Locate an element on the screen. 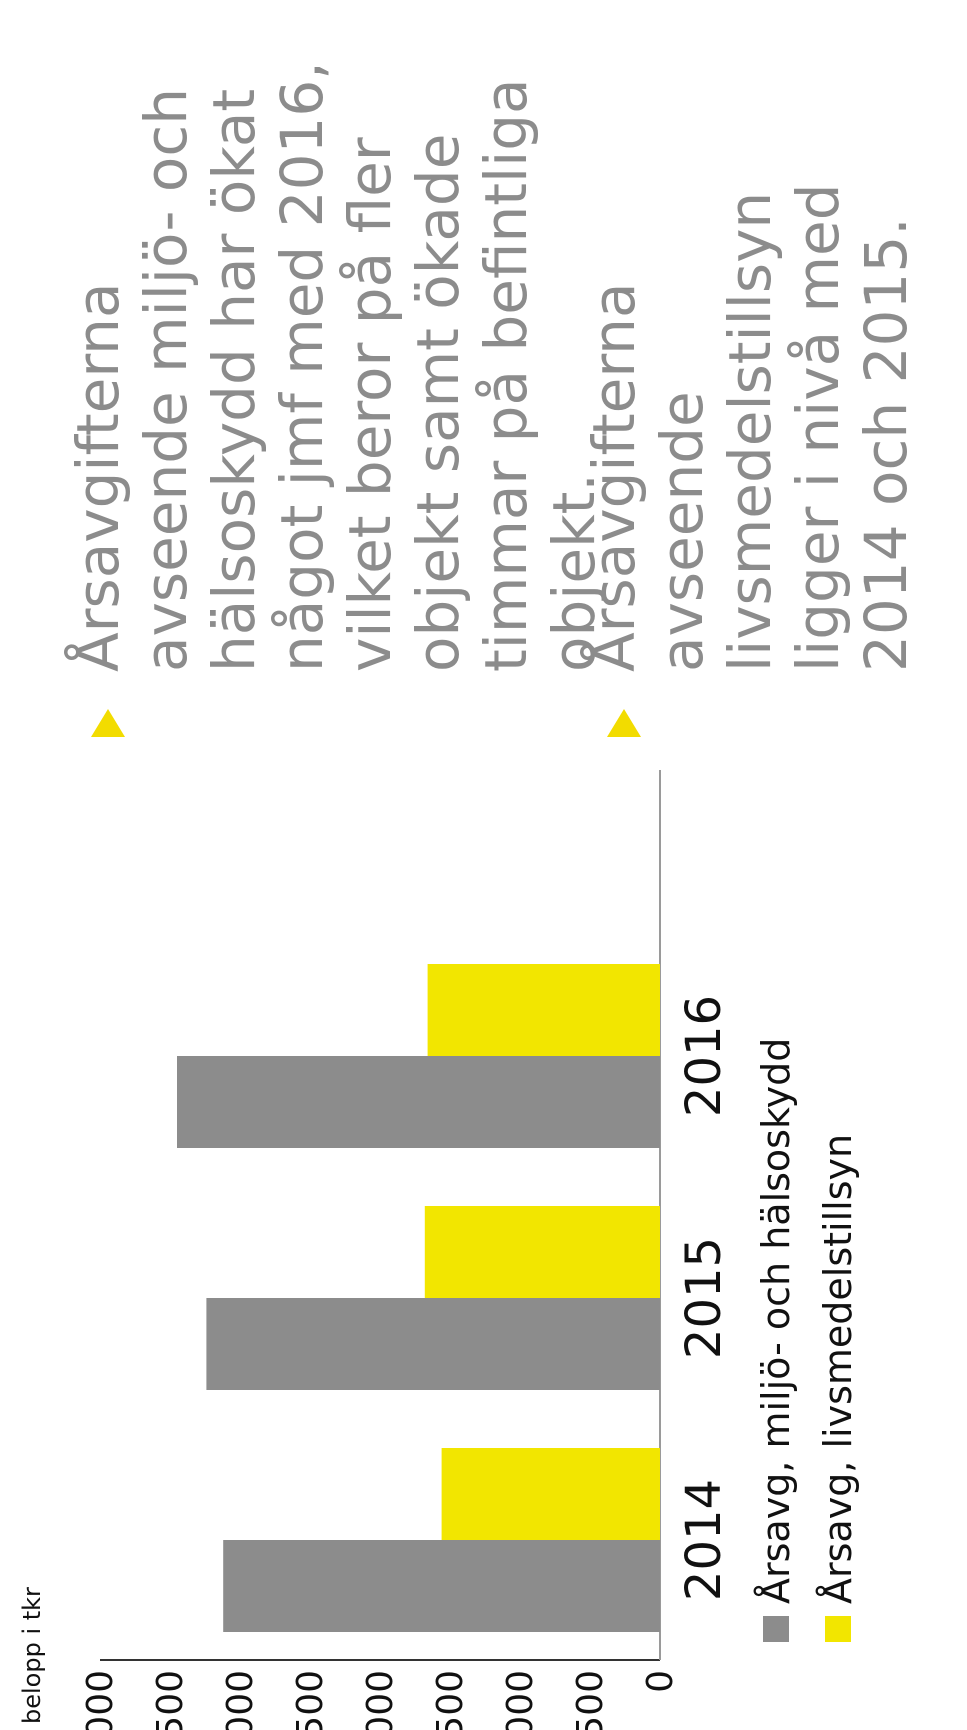 Image resolution: width=967 pixels, height=1730 pixels. legend-item-livsmedel: Årsavg, livsmedelstillsyn is located at coordinates (838, 1388).